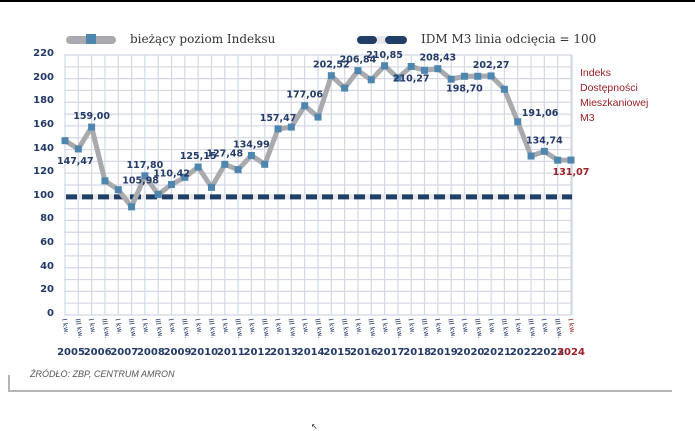 Image resolution: width=695 pixels, height=431 pixels. Describe the element at coordinates (524, 352) in the screenshot. I see `x-year-label: 2022` at that location.